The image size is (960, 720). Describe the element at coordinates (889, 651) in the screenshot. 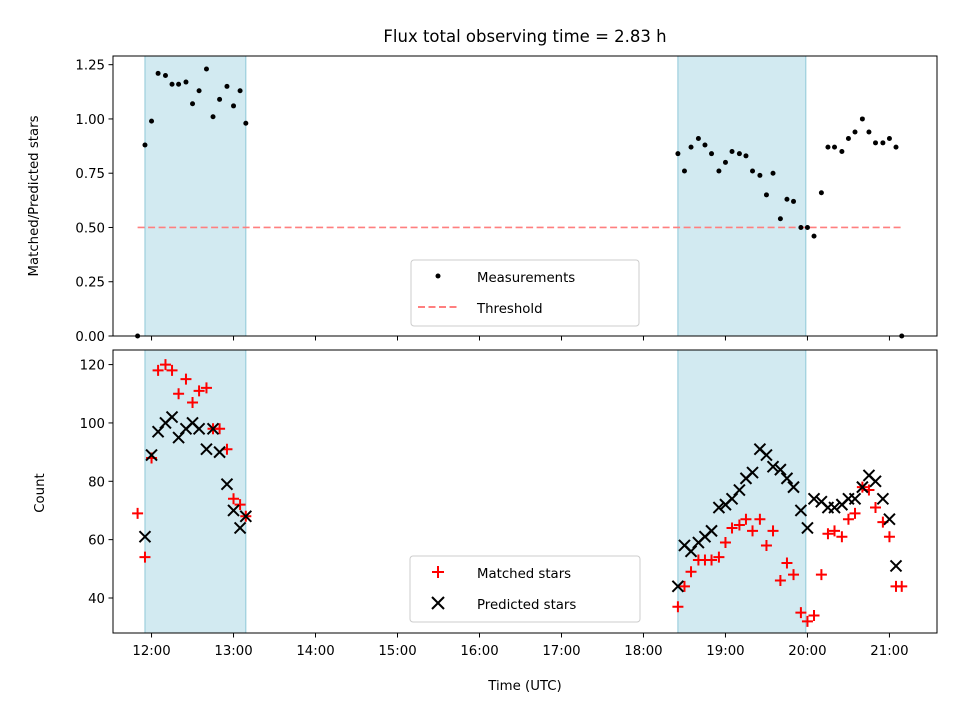

I see `x-tick-label: 21:00` at that location.